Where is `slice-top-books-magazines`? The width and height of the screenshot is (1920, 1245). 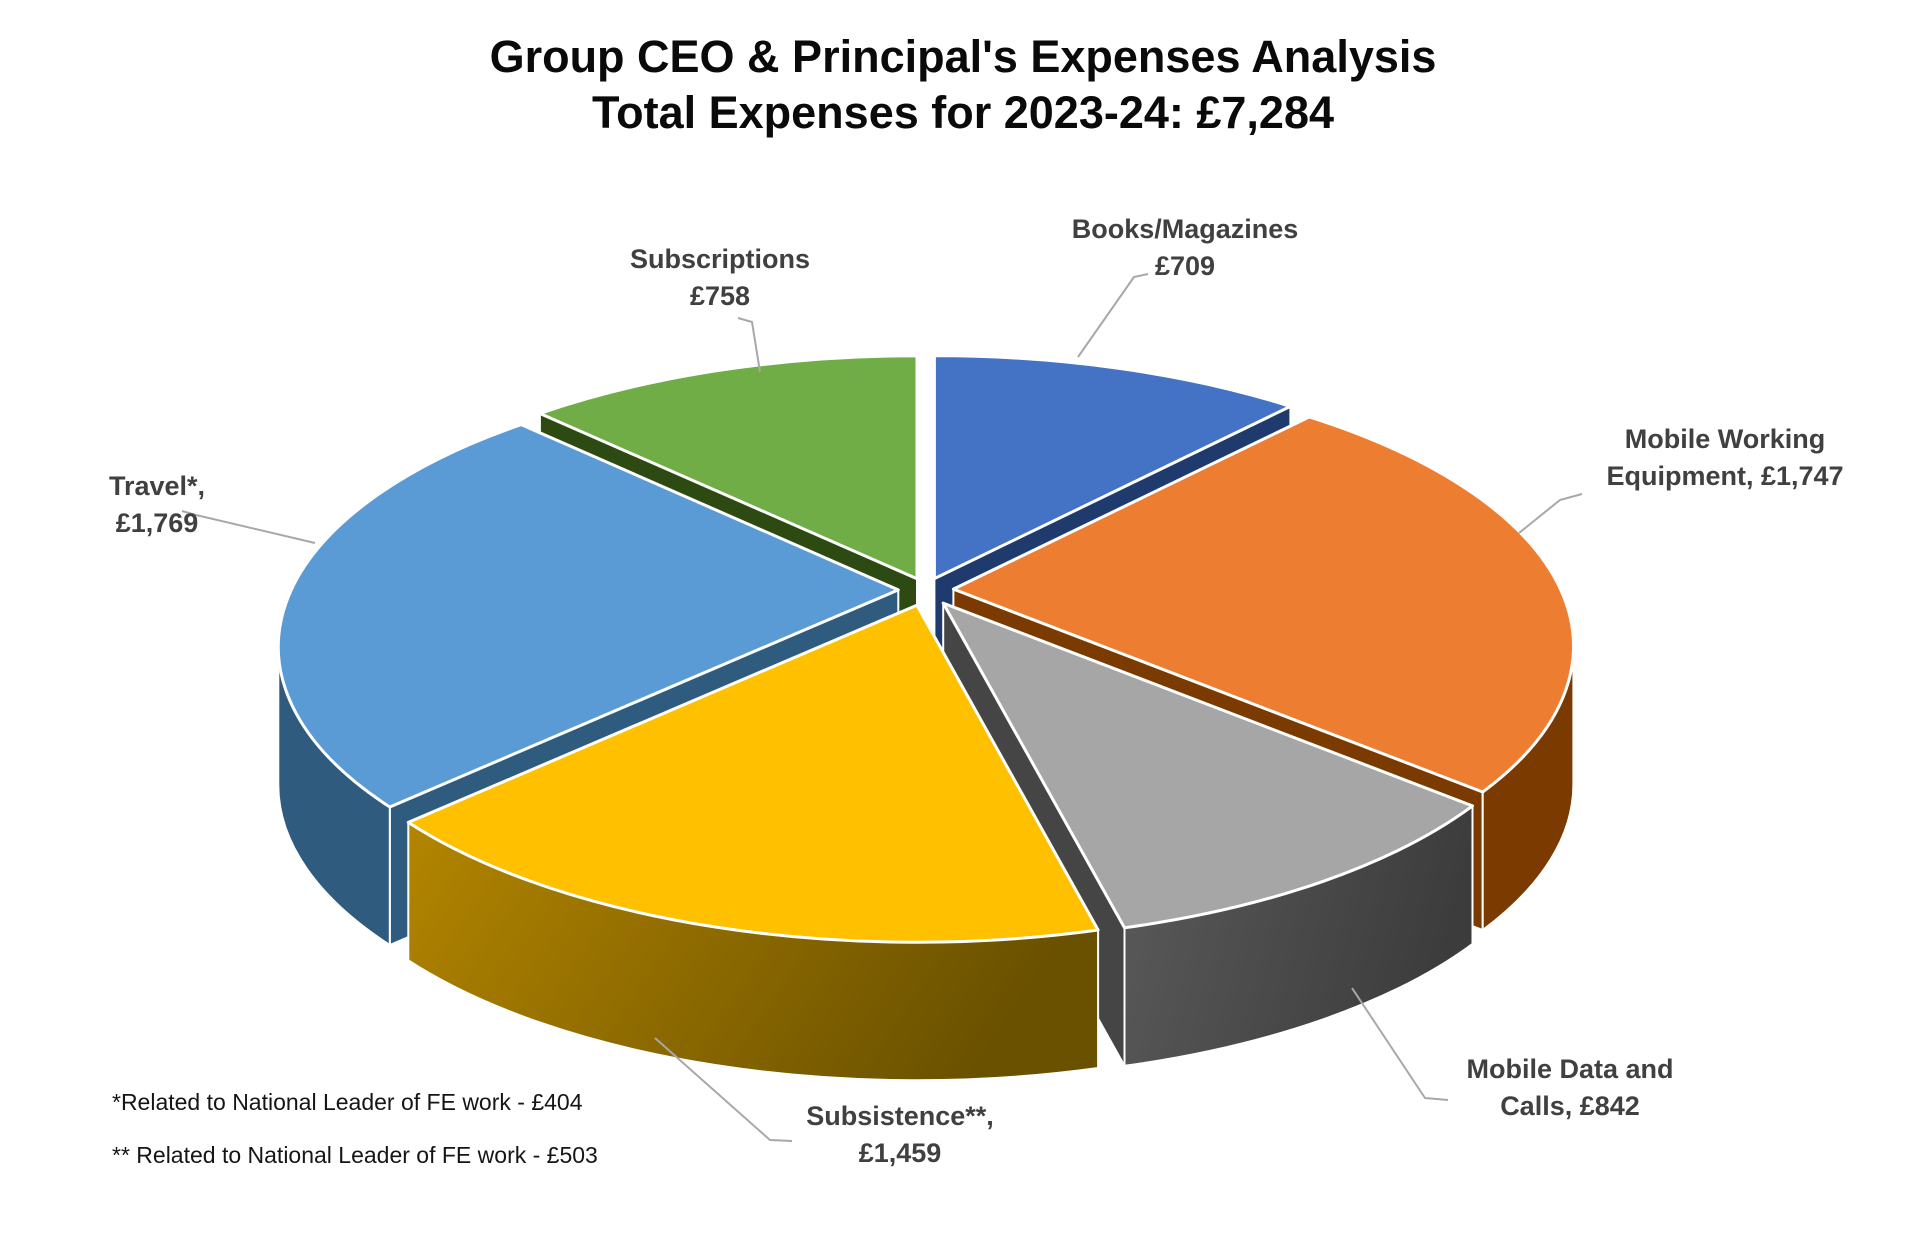
slice-top-books-magazines is located at coordinates (1112, 467).